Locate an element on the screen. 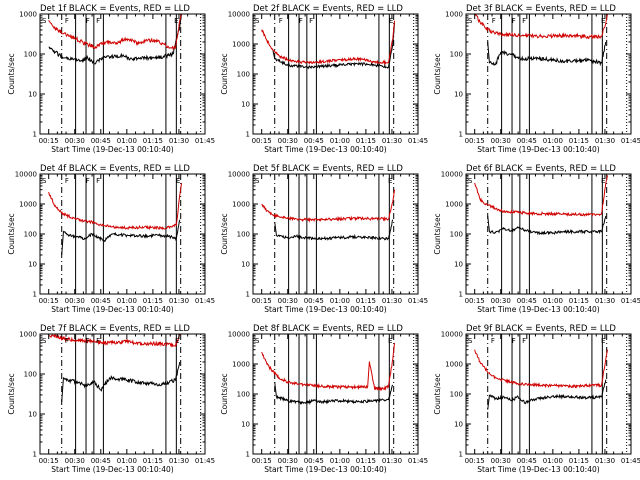  panel-title: Det 4f BLACK = Events, RED = LLD is located at coordinates (115, 169).